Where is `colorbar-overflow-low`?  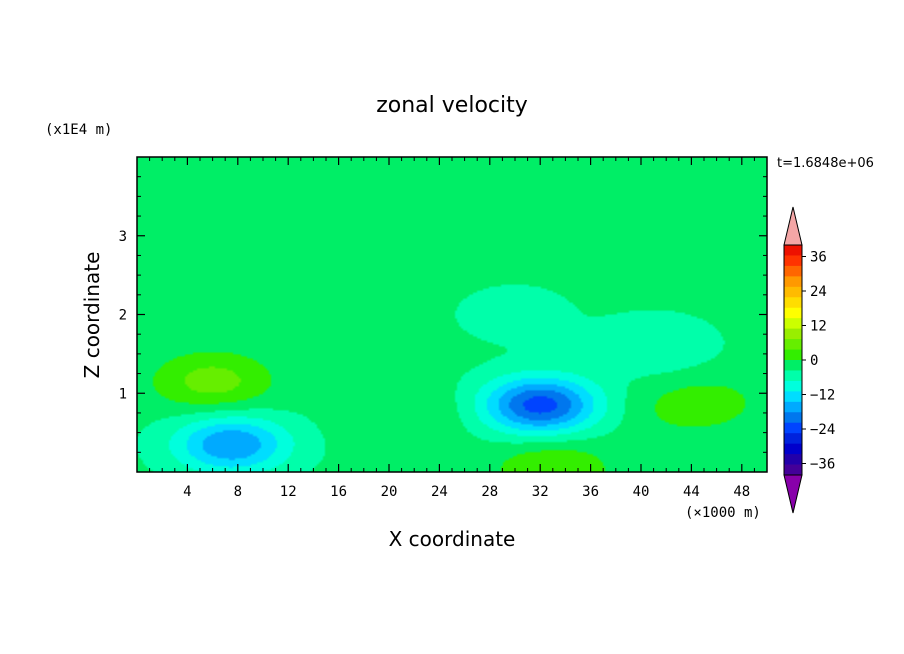
colorbar-overflow-low is located at coordinates (793, 494).